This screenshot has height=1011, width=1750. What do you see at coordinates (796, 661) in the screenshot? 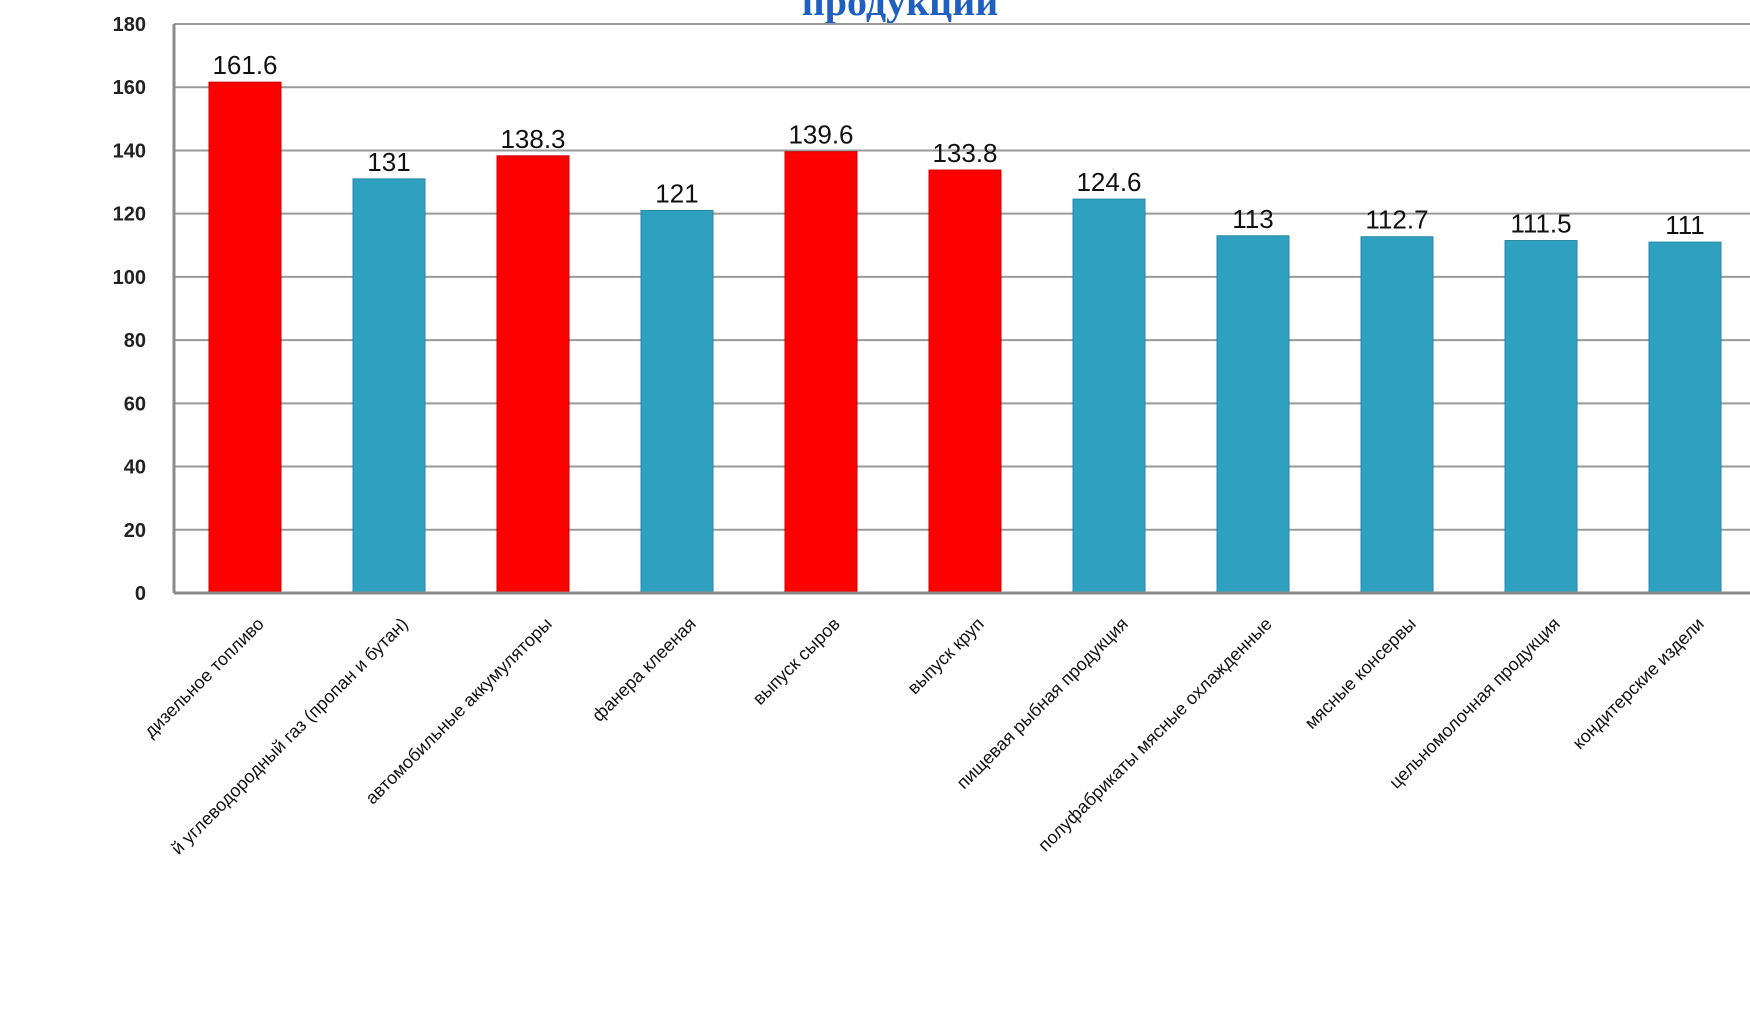
I see `category-label: выпуск сыров` at bounding box center [796, 661].